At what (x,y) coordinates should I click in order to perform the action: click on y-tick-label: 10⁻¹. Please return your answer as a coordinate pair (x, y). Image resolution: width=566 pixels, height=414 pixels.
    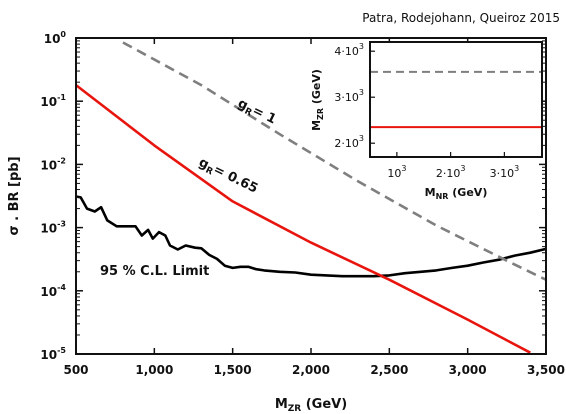
    Looking at the image, I should click on (53, 101).